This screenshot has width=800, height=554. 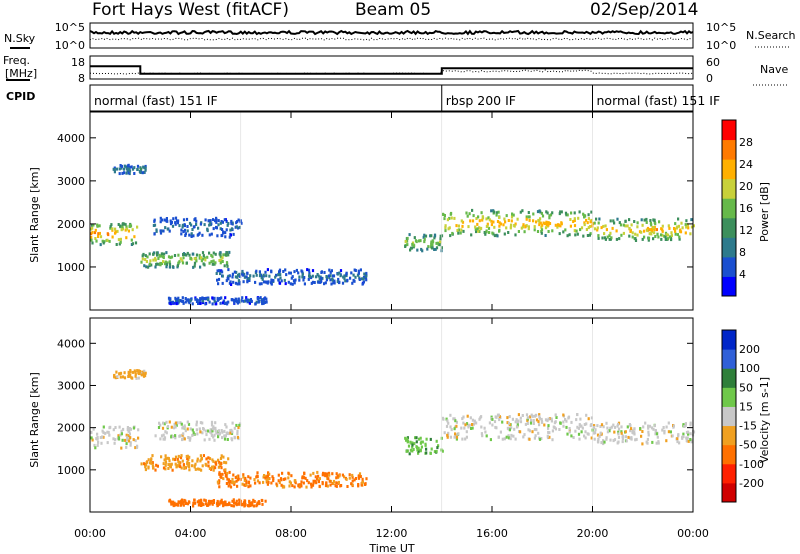 What do you see at coordinates (729, 416) in the screenshot?
I see `colorbar-frame` at bounding box center [729, 416].